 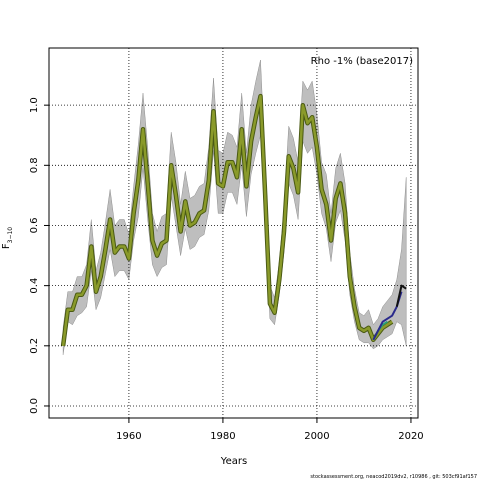 I want to click on y-tick-label: 0.6, so click(x=34, y=226).